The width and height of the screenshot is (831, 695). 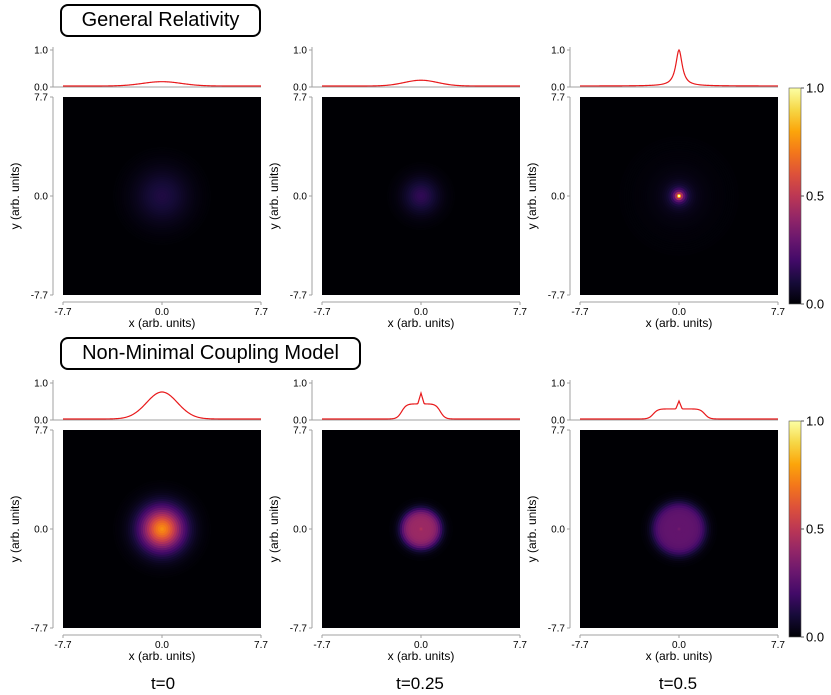 What do you see at coordinates (532, 196) in the screenshot?
I see `y-axis-label-r0c2: y (arb. units)` at bounding box center [532, 196].